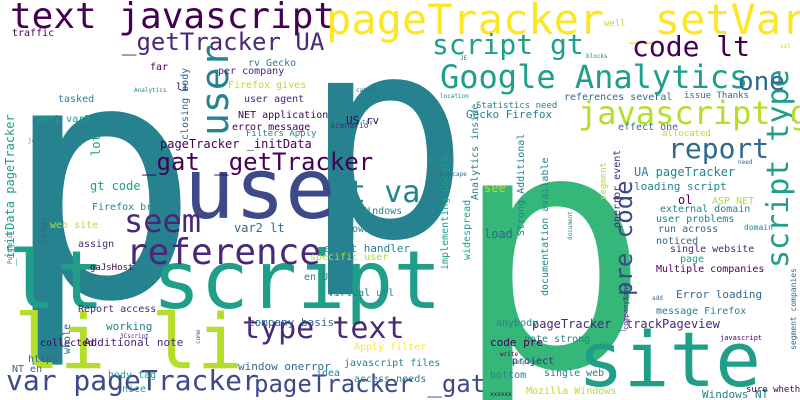 The image size is (800, 400). What do you see at coordinates (63, 119) in the screenshot?
I see `word: var1 var2` at bounding box center [63, 119].